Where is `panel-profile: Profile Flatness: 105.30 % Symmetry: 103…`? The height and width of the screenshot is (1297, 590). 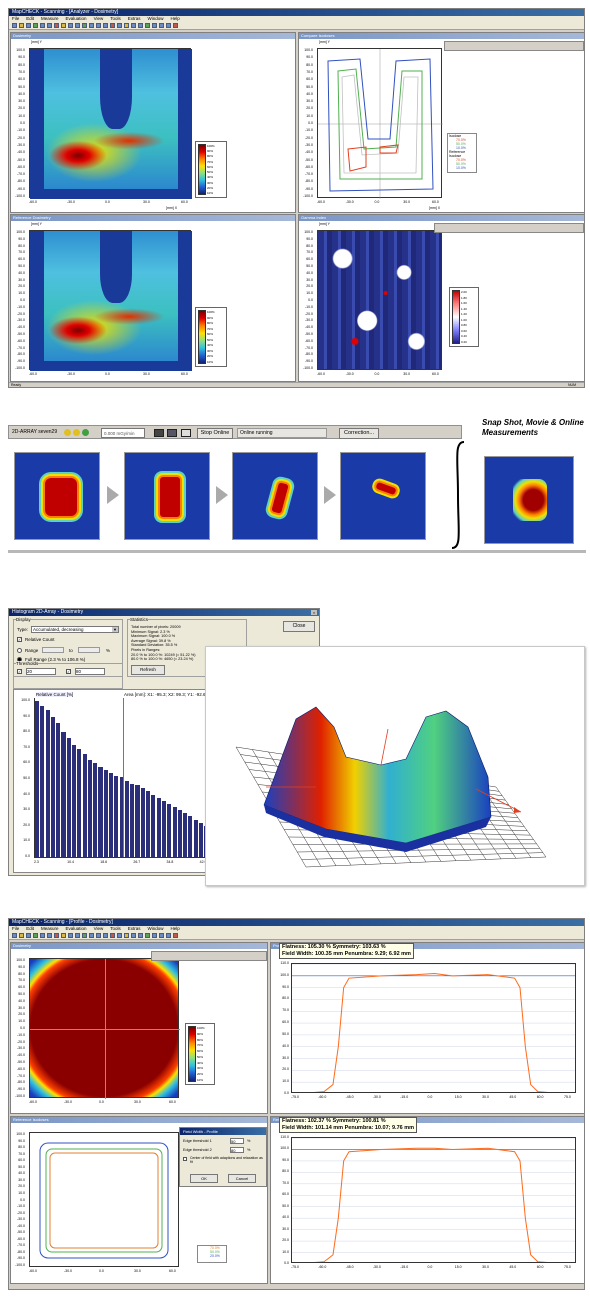 panel-profile: Profile Flatness: 105.30 % Symmetry: 103… is located at coordinates (427, 1028).